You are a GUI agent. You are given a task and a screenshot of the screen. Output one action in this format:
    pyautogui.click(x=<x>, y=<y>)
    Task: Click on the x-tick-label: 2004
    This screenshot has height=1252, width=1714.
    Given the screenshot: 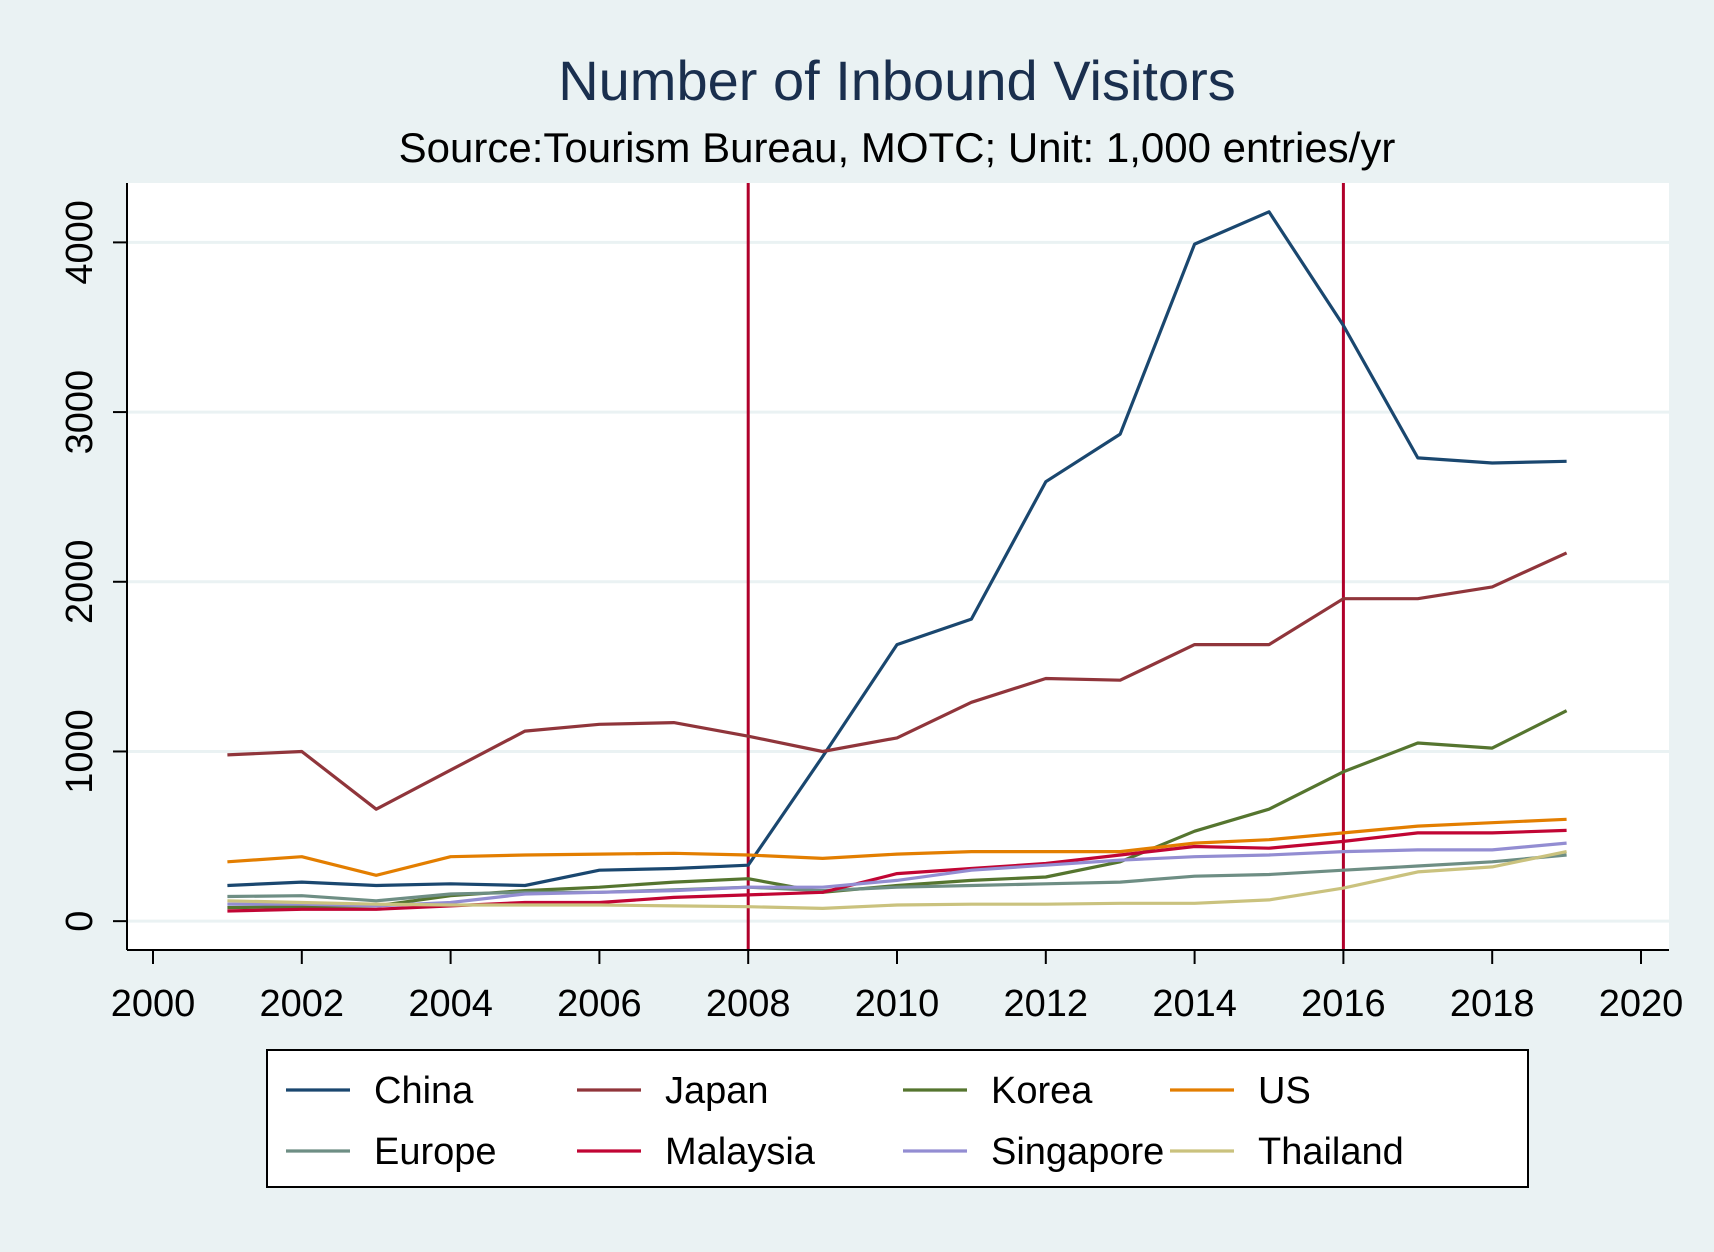 What is the action you would take?
    pyautogui.click(x=450, y=1004)
    